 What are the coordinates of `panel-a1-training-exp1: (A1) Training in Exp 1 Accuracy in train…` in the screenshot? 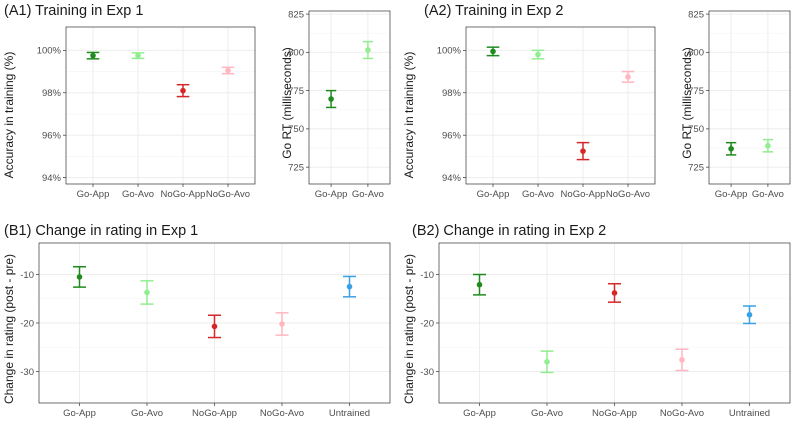 It's located at (129, 101).